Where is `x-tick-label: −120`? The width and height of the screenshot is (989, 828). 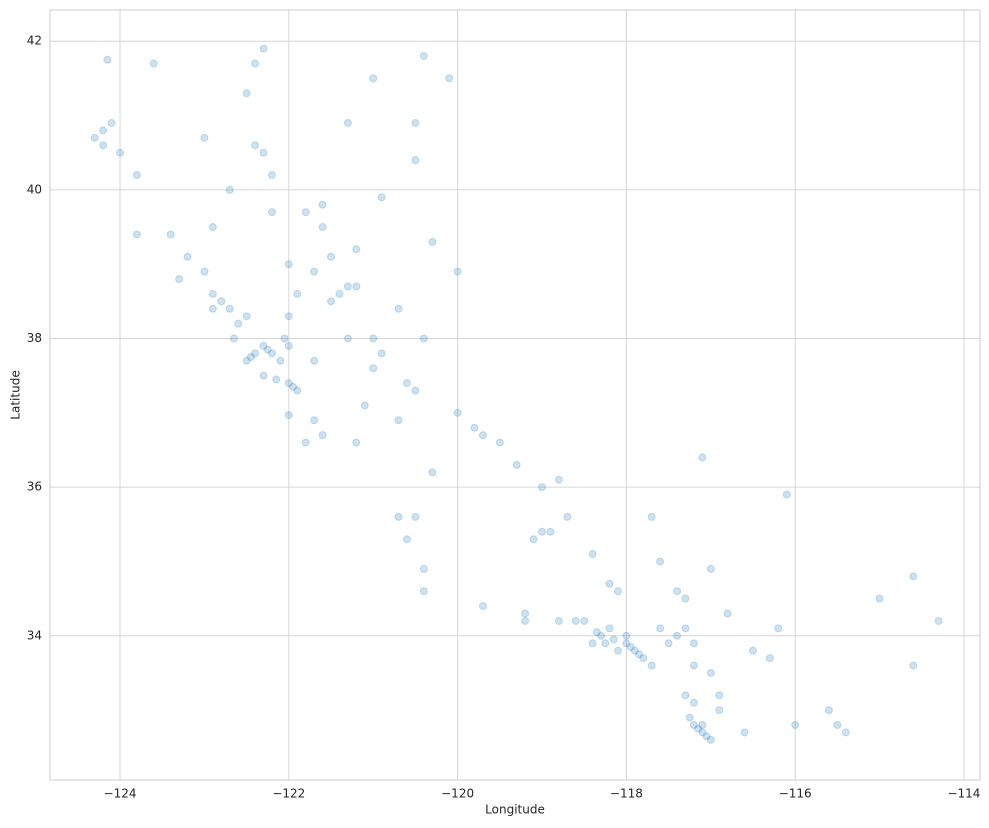
x-tick-label: −120 is located at coordinates (457, 794).